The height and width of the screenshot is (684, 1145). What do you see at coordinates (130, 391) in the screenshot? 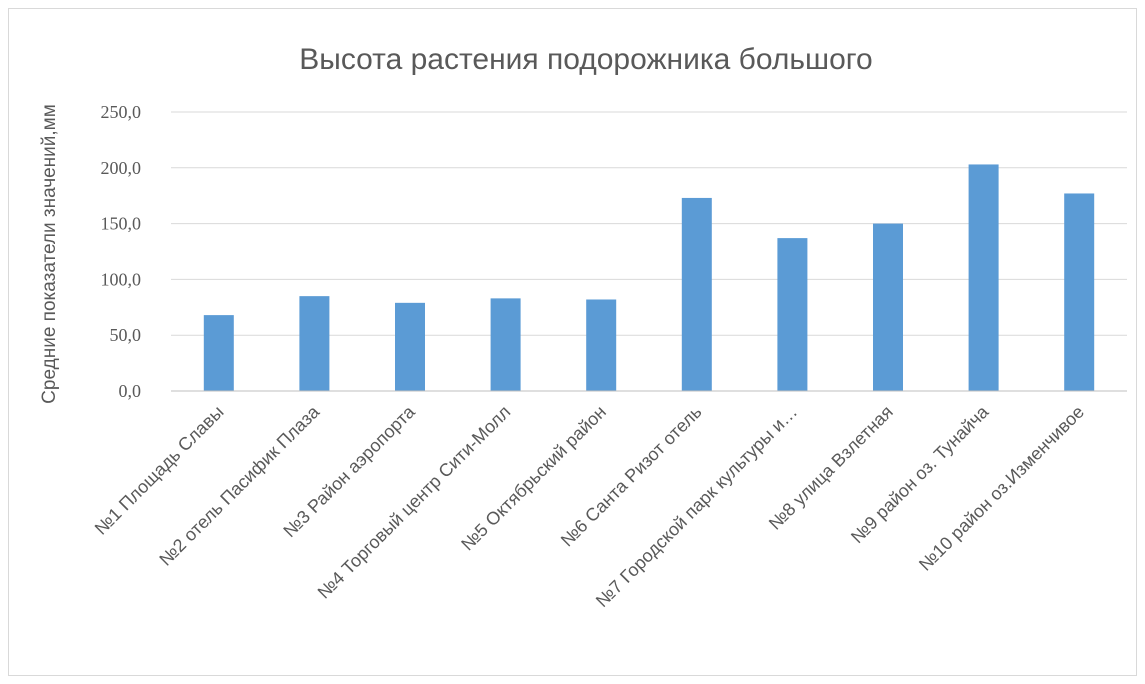
I see `y-tick-label: 0,0` at bounding box center [130, 391].